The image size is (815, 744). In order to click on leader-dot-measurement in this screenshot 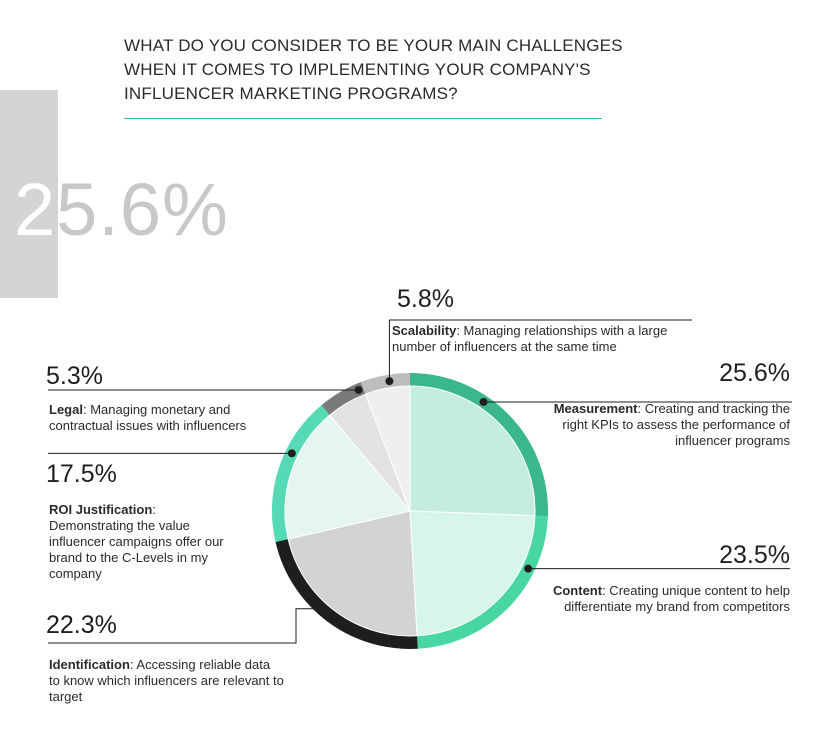, I will do `click(483, 401)`.